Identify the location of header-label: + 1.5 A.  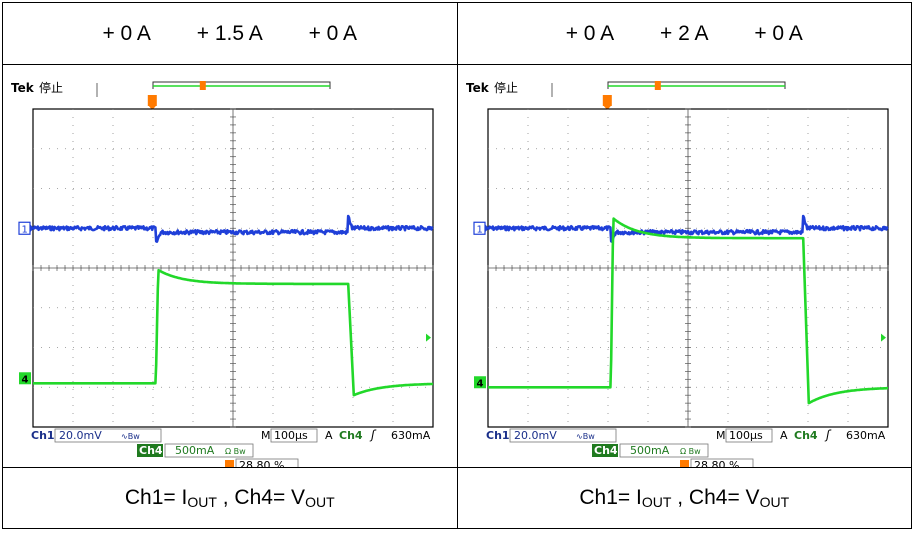
(229, 33).